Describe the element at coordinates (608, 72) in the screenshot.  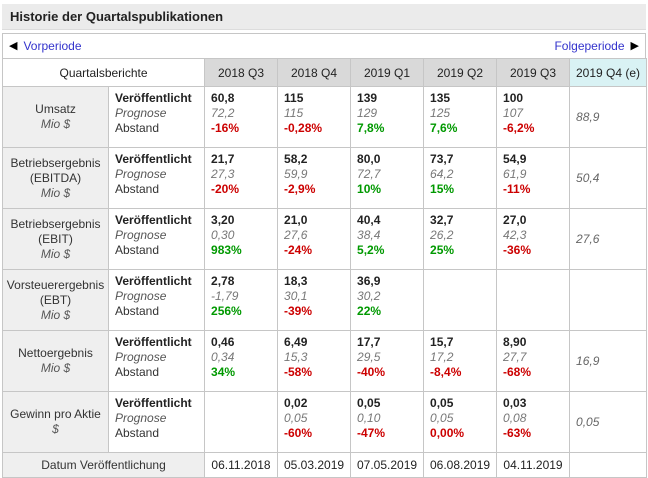
I see `quarter-header-estimate: 2019 Q4 (e)` at that location.